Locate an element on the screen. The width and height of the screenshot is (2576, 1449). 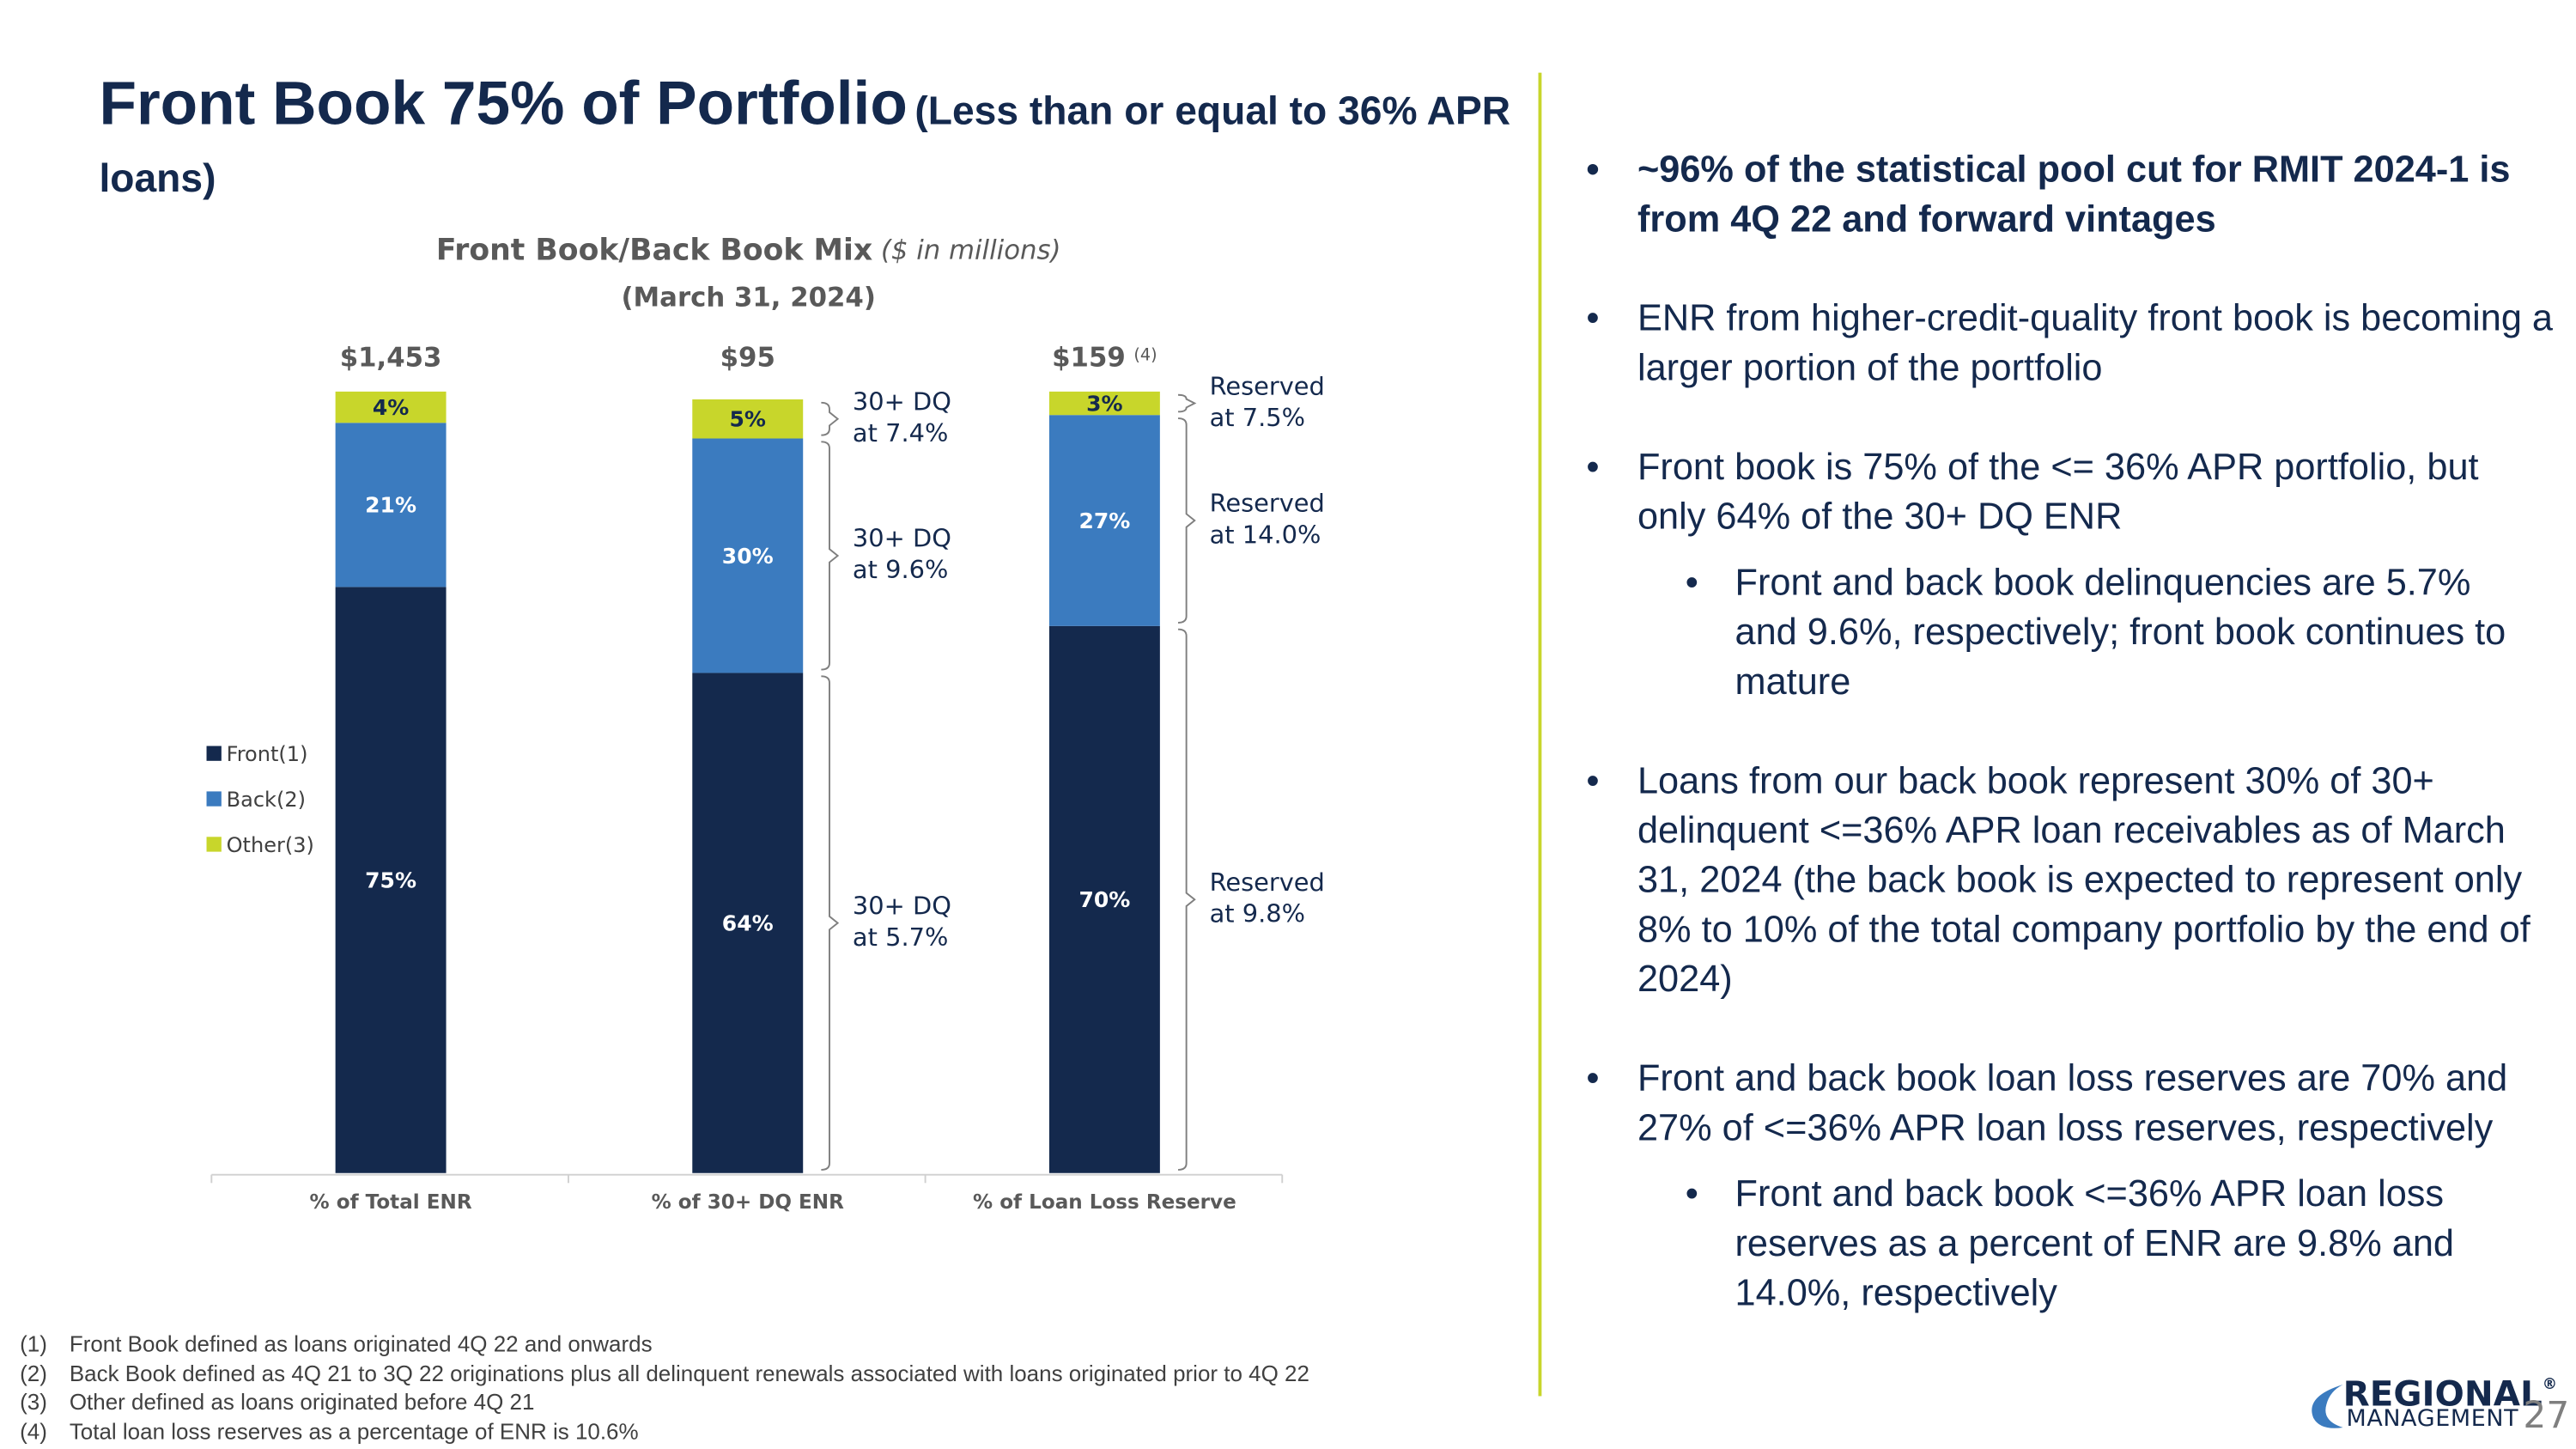
value-label: 3% is located at coordinates (1104, 403).